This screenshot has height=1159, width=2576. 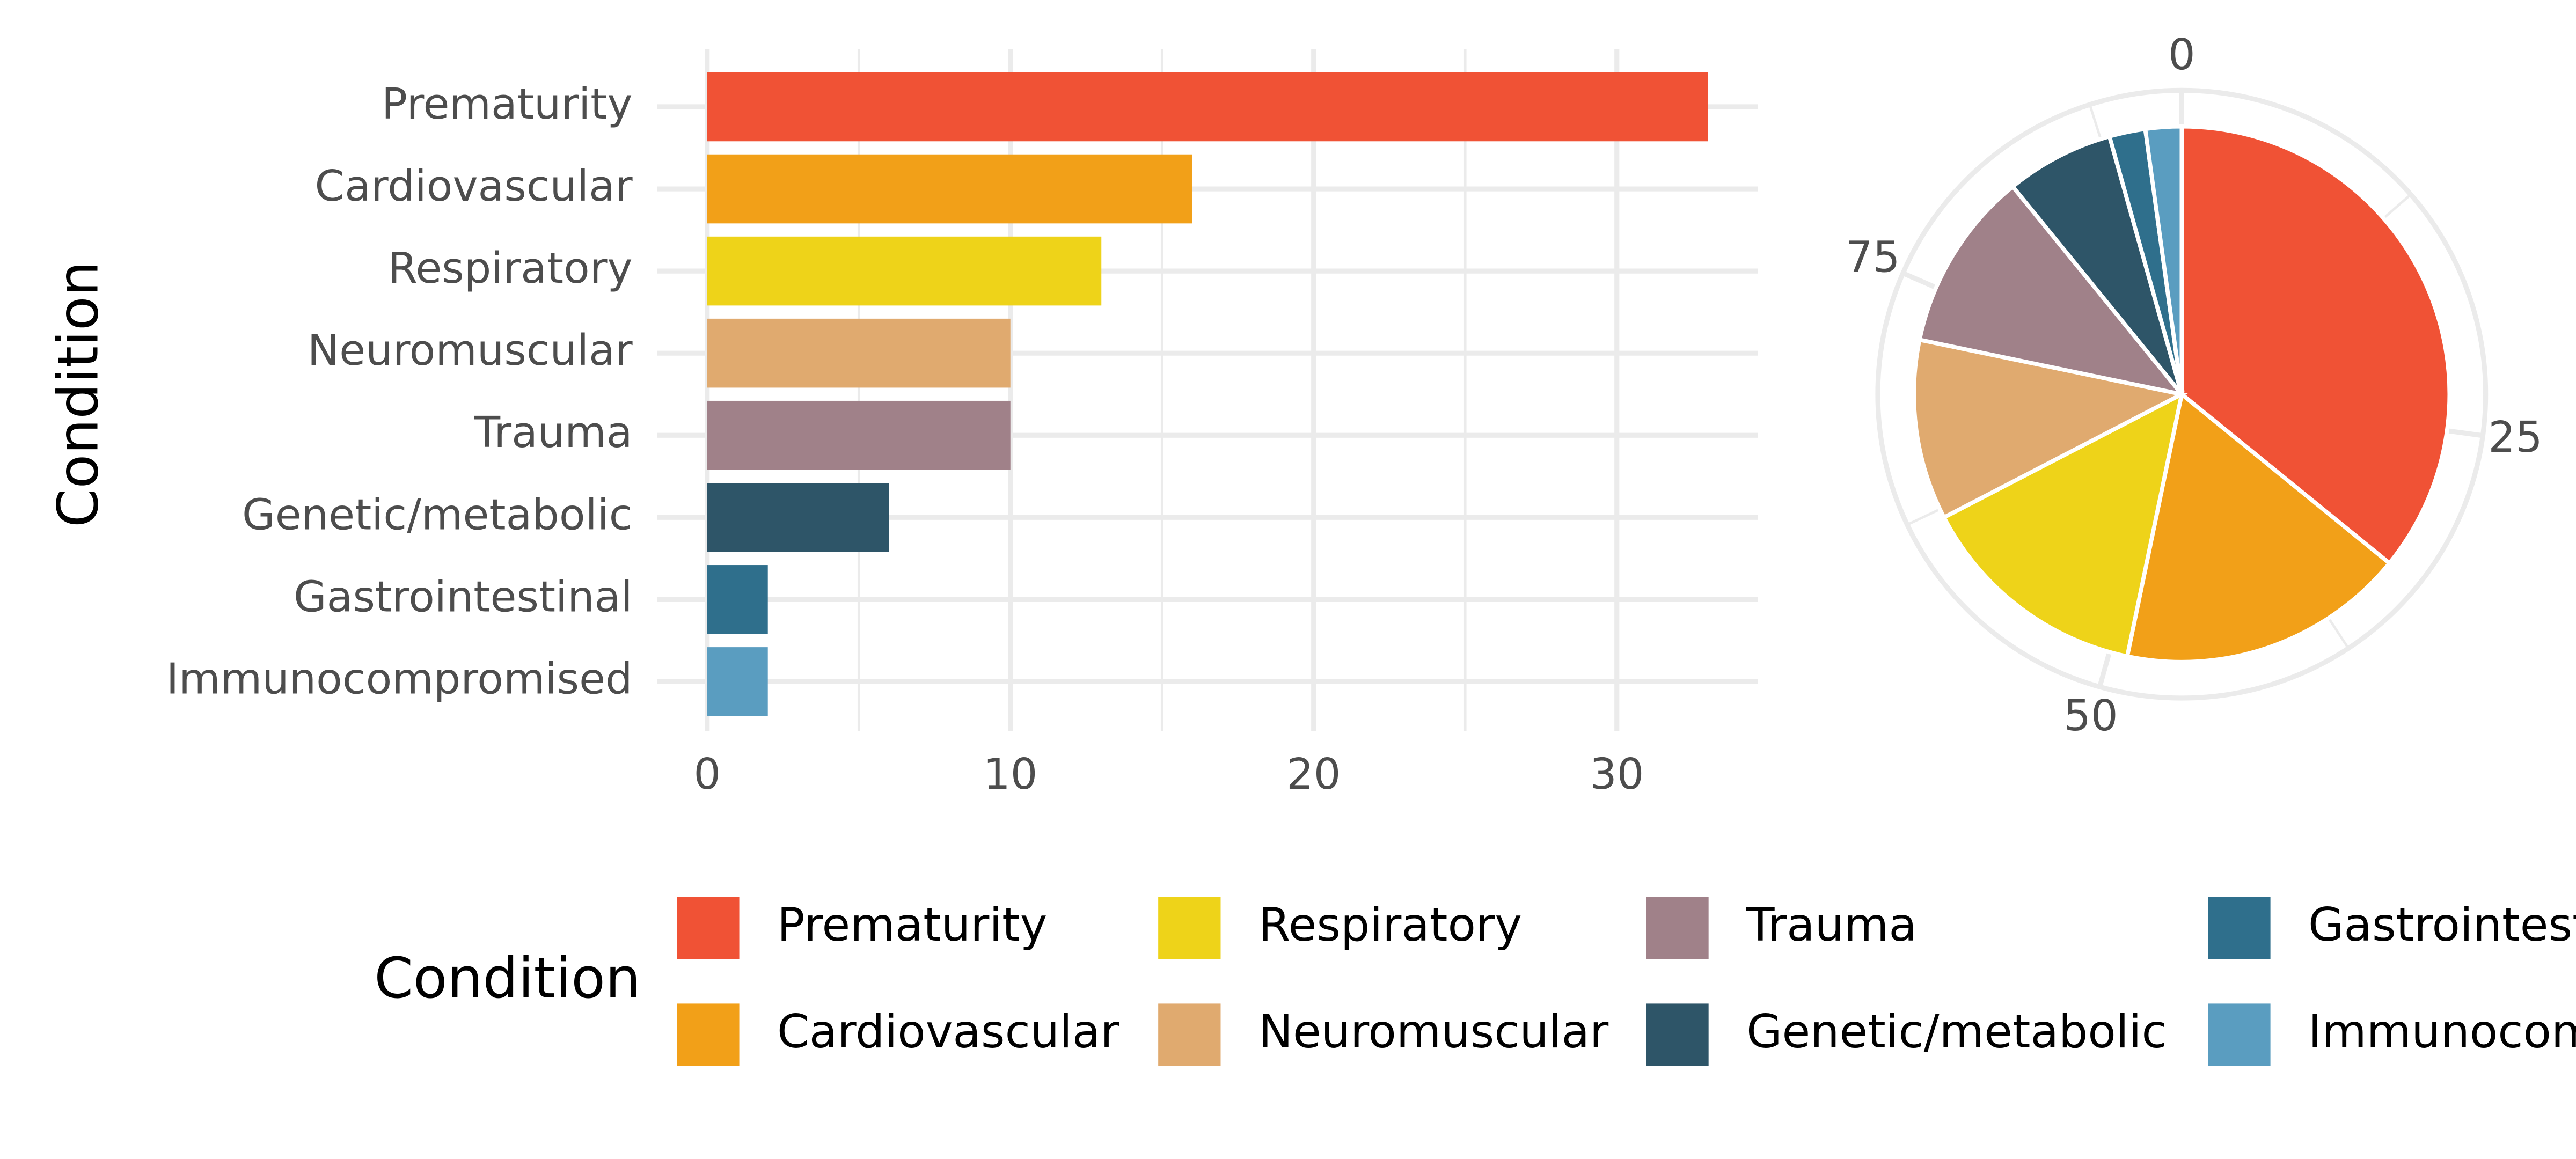 What do you see at coordinates (510, 268) in the screenshot?
I see `y-tick-label: Respiratory` at bounding box center [510, 268].